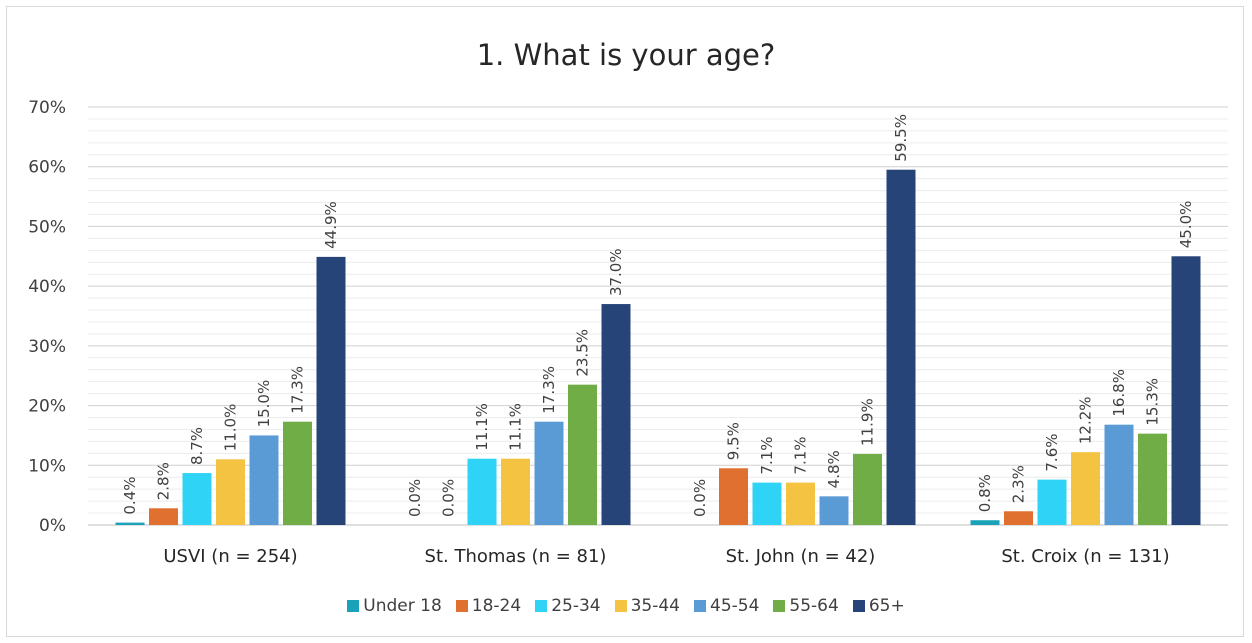 The height and width of the screenshot is (643, 1252). Describe the element at coordinates (655, 606) in the screenshot. I see `legend-label: 35-44` at that location.